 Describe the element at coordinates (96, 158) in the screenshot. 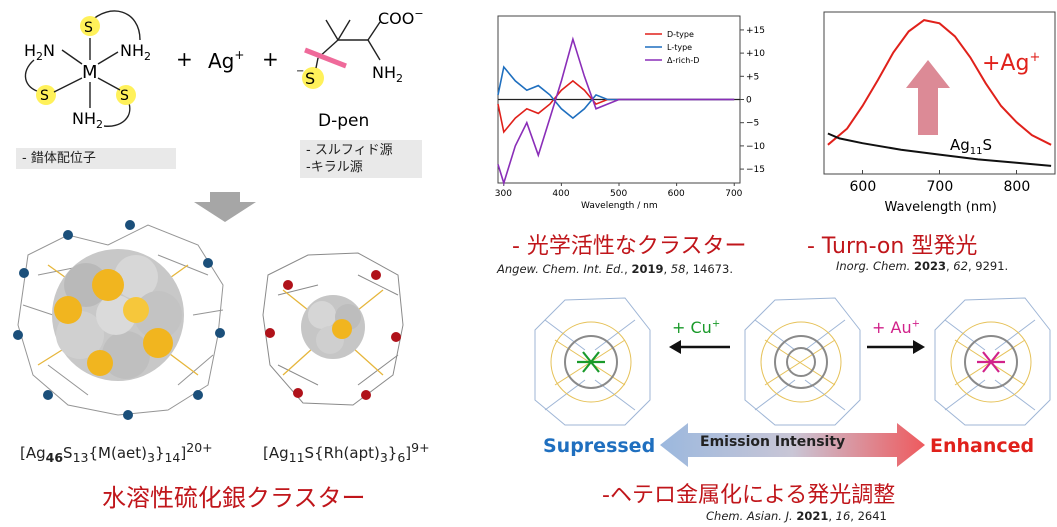

I see `ligand-label: - 錯体配位子` at that location.